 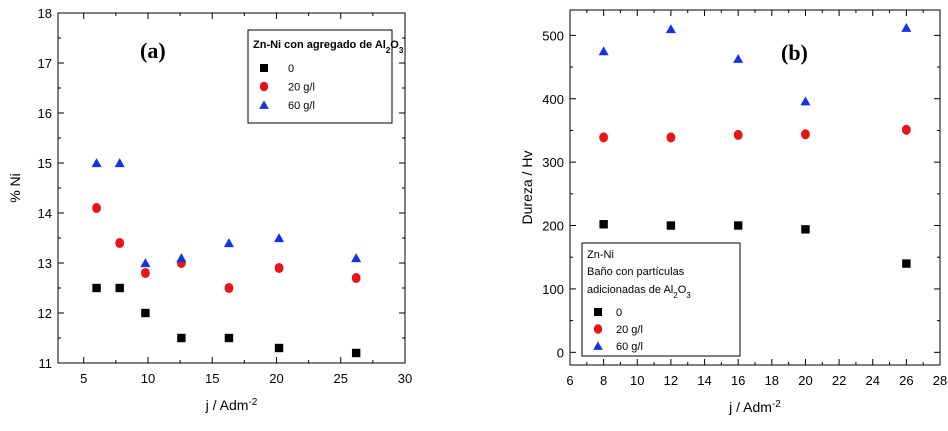 What do you see at coordinates (153, 50) in the screenshot?
I see `panel-label: (a)` at bounding box center [153, 50].